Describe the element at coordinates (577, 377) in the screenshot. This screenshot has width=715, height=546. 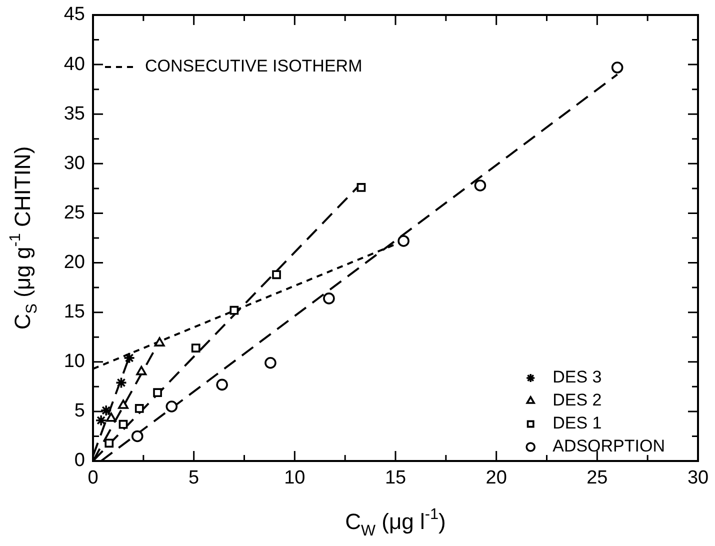
I see `legend-label: DES 3` at that location.